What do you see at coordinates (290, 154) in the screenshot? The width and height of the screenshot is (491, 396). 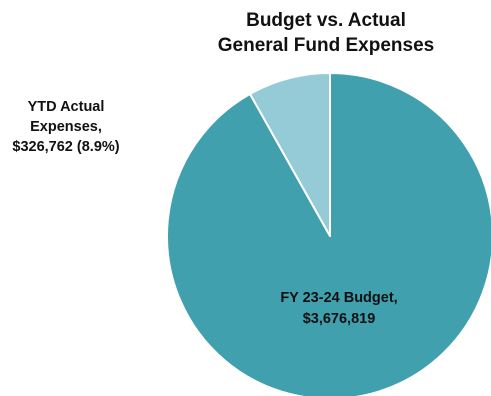 I see `pie-slice-ytd-actual` at bounding box center [290, 154].